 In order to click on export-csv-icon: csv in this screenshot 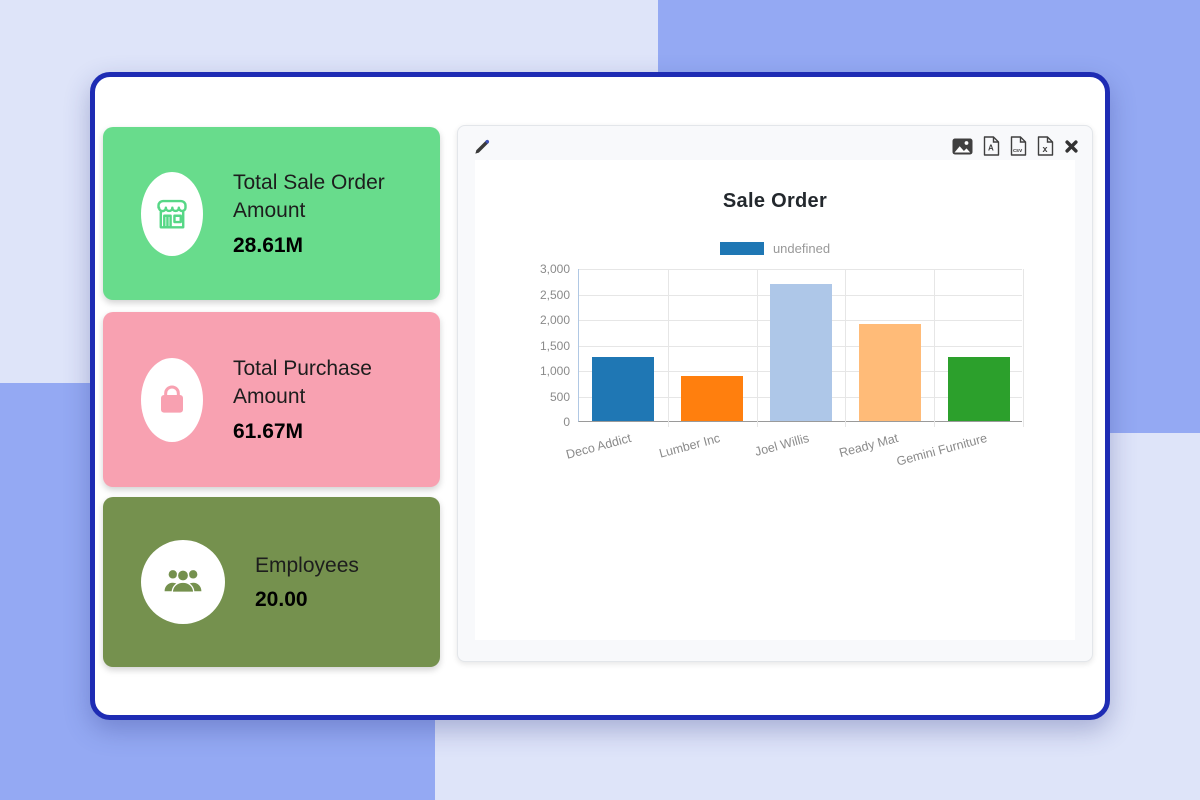, I will do `click(1018, 146)`.